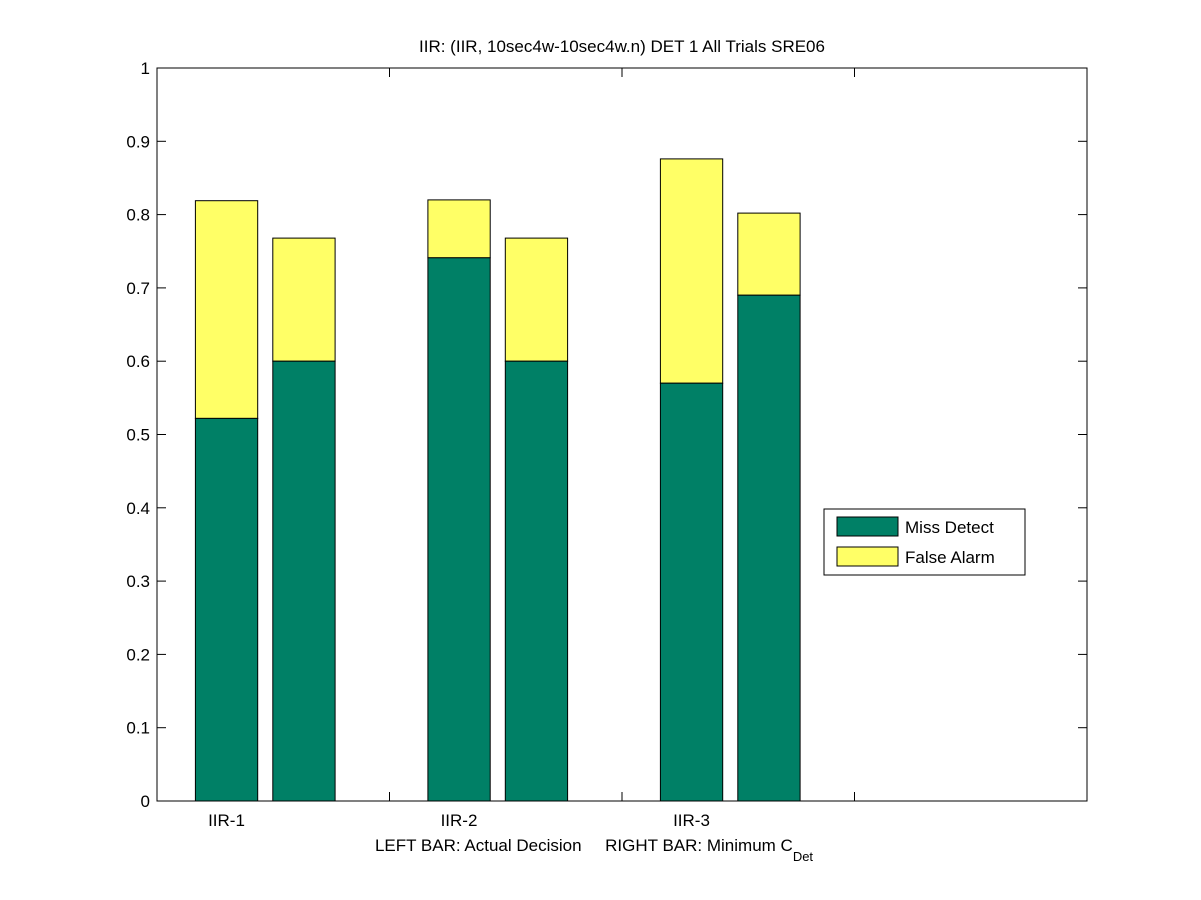  I want to click on bar-miss-detect-iir-1-left, so click(226, 609).